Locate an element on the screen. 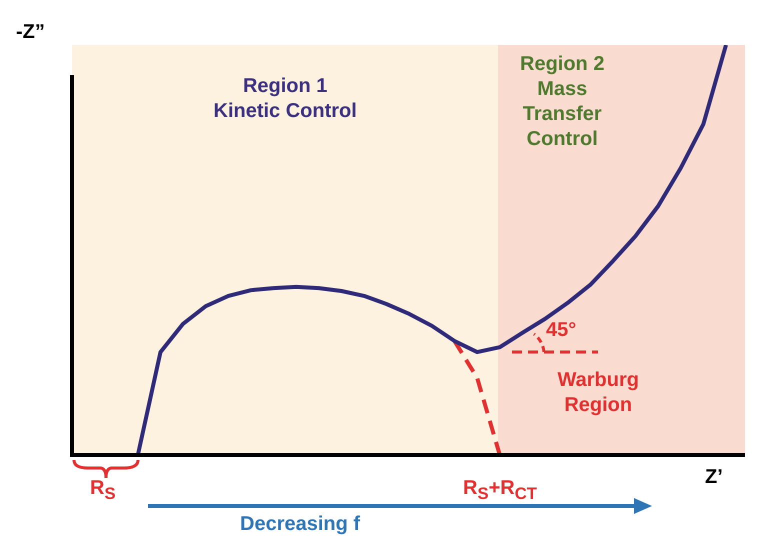 This screenshot has width=757, height=544. annotation: Region 1 Kinetic Control is located at coordinates (285, 99).